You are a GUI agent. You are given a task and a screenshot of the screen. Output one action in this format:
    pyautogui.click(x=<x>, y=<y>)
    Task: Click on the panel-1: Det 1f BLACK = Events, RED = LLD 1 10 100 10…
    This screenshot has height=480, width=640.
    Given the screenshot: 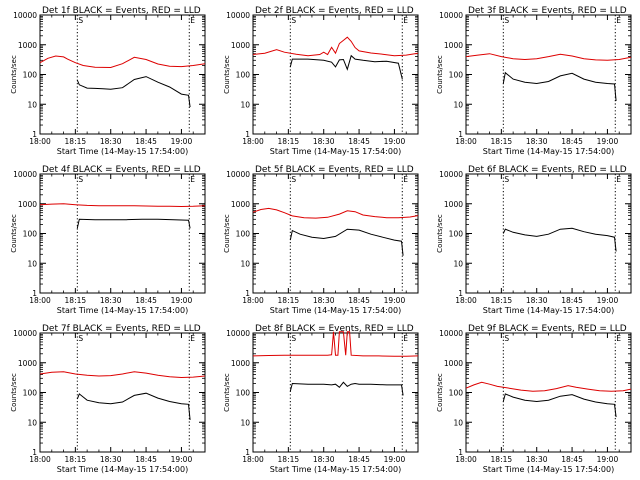 What is the action you would take?
    pyautogui.click(x=108, y=81)
    